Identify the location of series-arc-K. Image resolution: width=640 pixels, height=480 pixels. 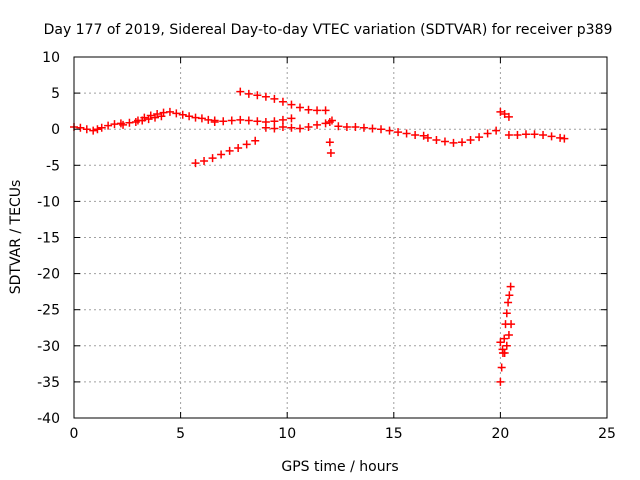
(504, 114).